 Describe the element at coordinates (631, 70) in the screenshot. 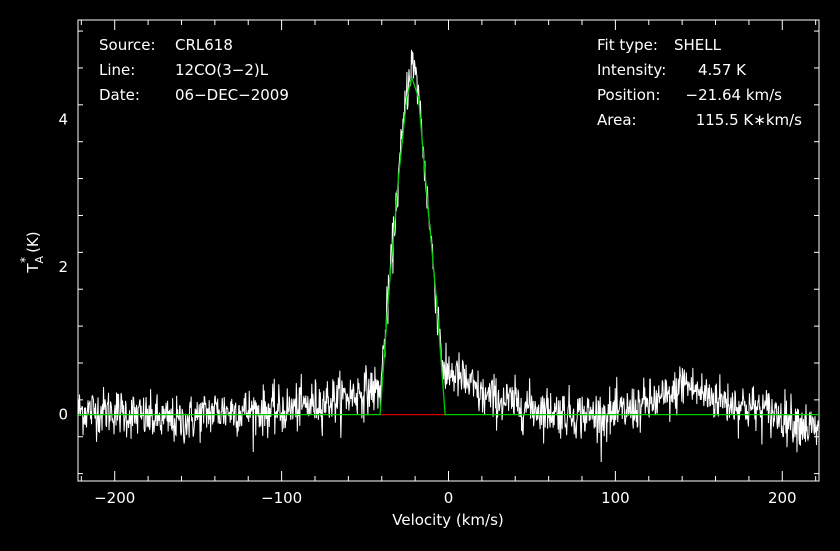

I see `intensity-label: Intensity:` at that location.